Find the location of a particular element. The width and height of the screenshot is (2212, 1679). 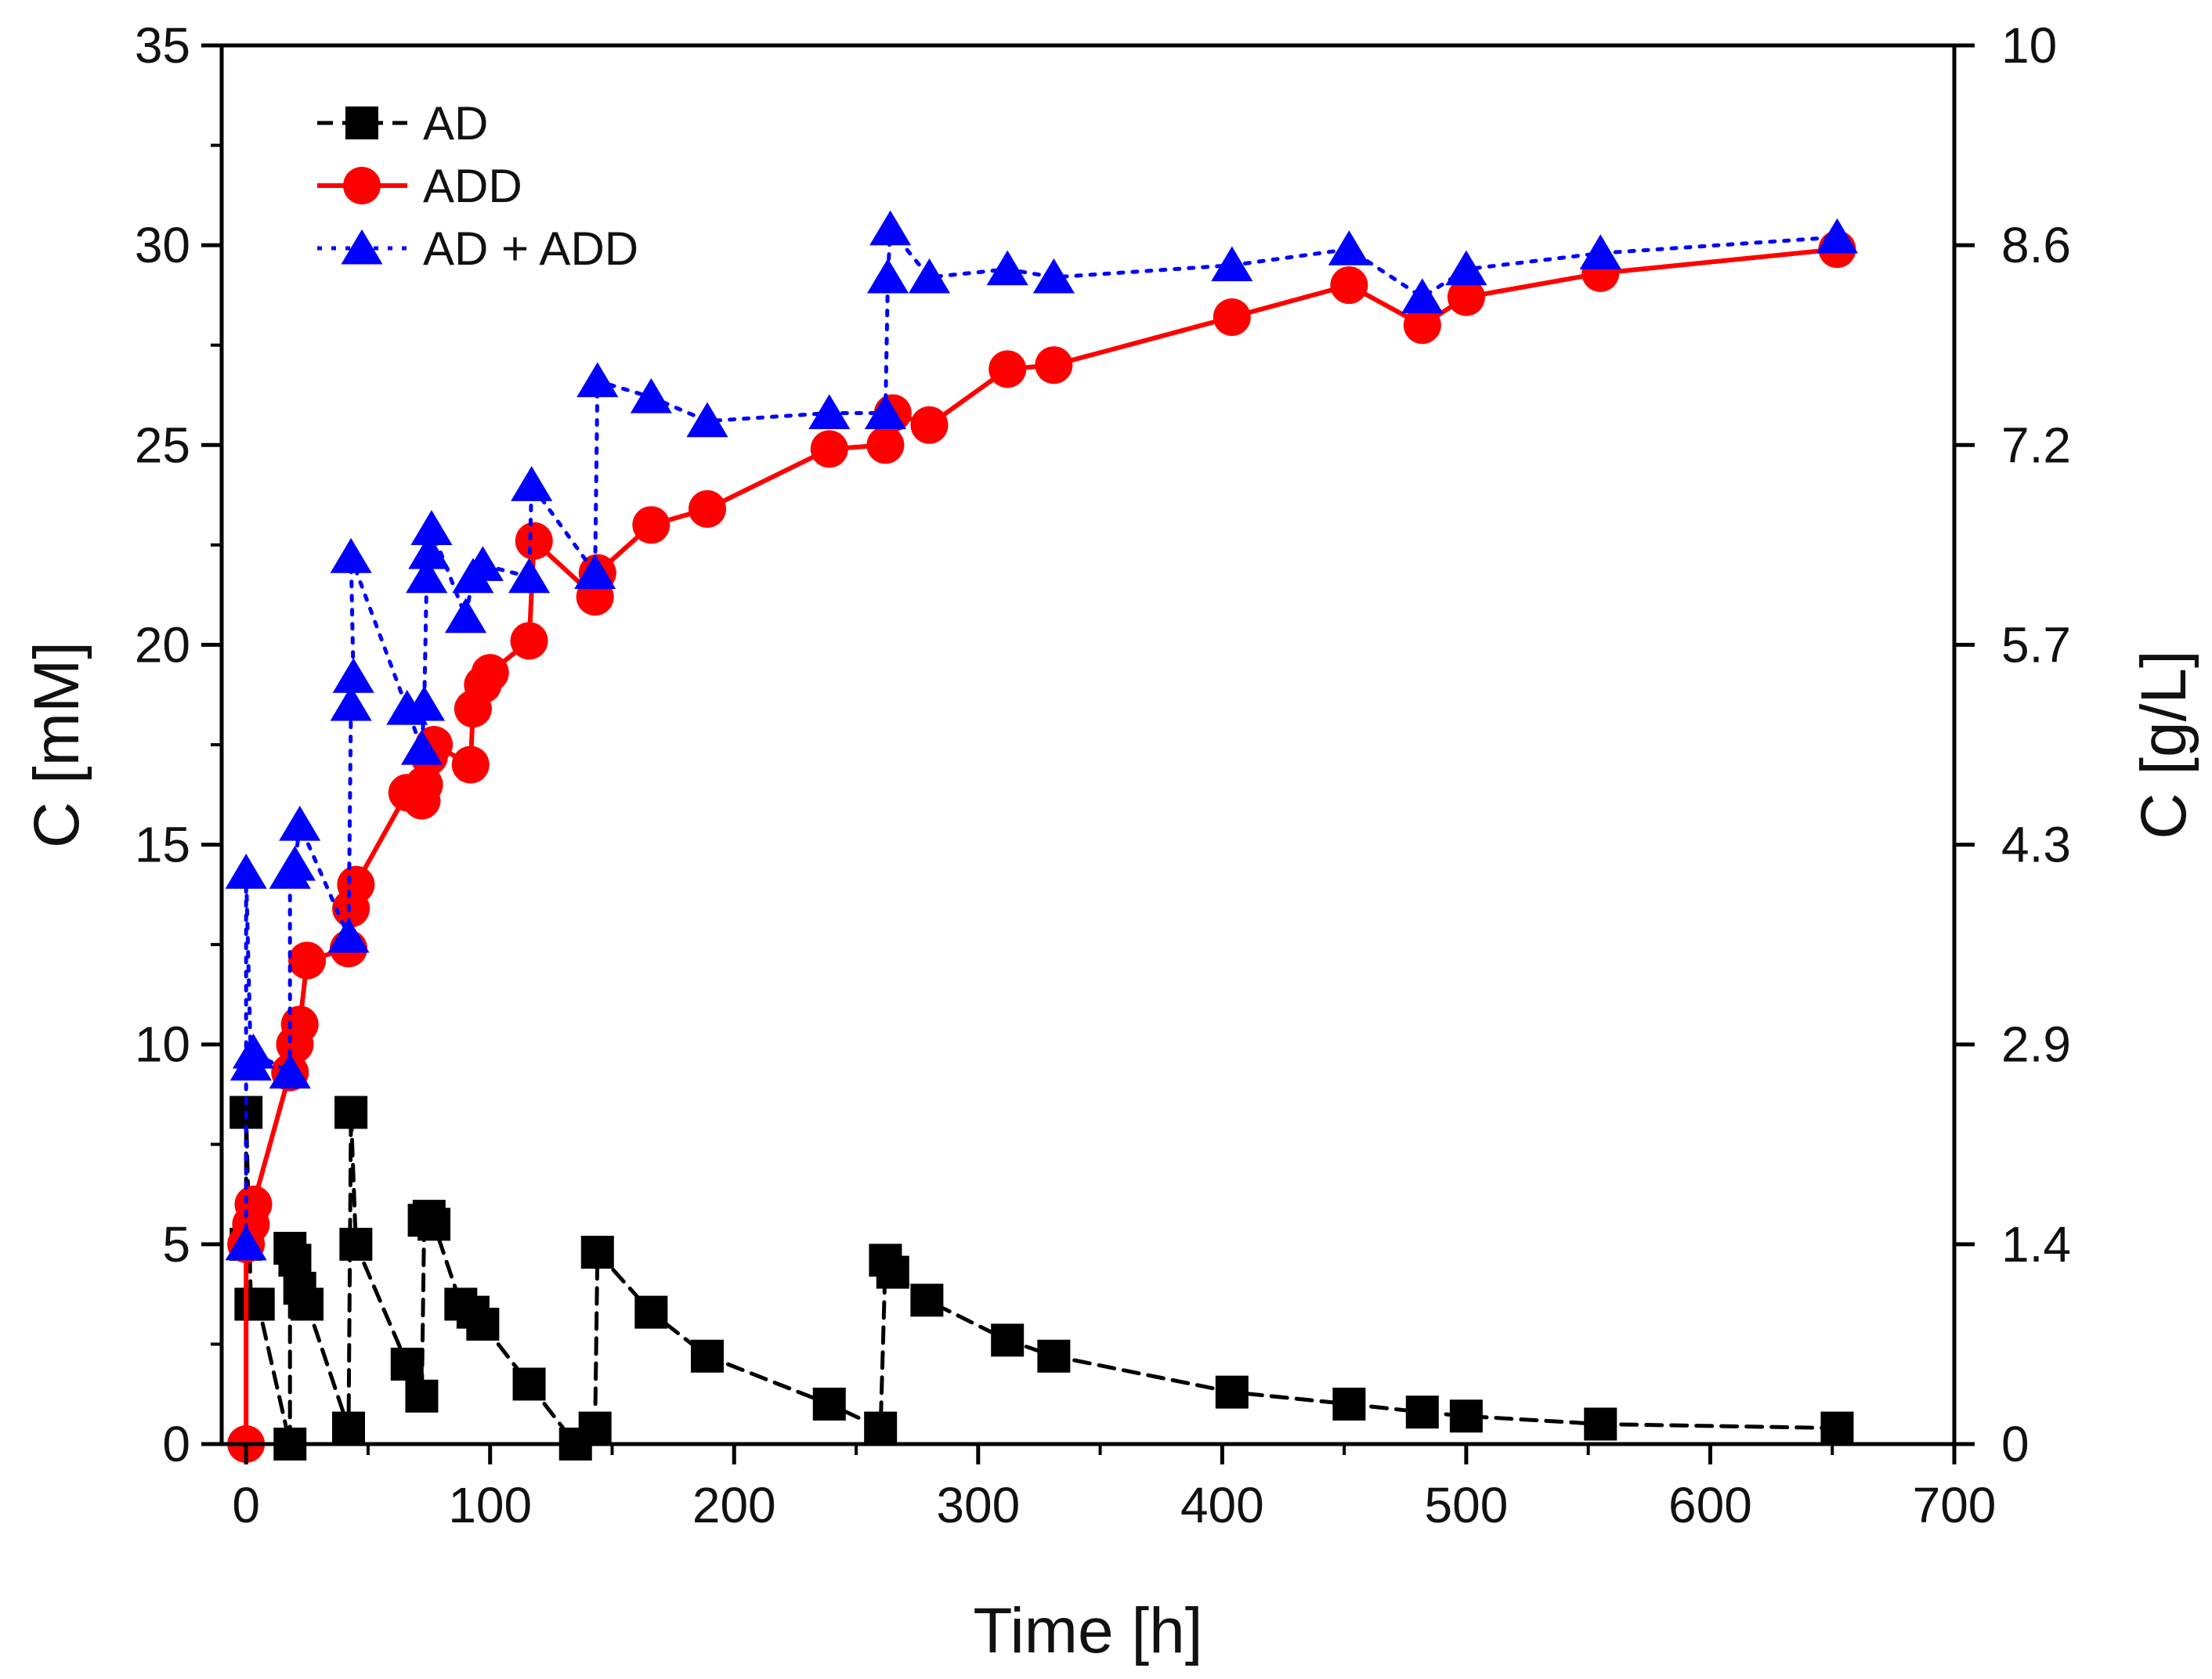

y-tick-label: 10 is located at coordinates (163, 1044).